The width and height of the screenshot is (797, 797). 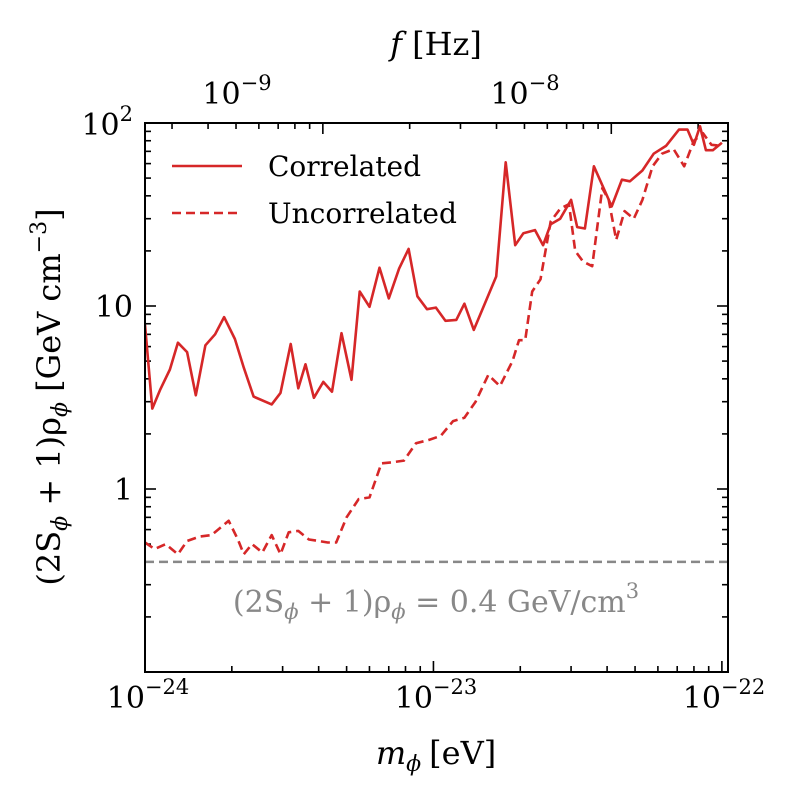 What do you see at coordinates (344, 166) in the screenshot?
I see `legend-label-correlated: Correlated` at bounding box center [344, 166].